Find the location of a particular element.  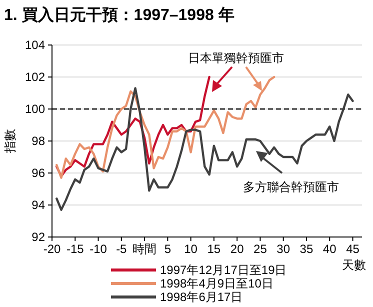

x-tick-label: -10 is located at coordinates (99, 249).